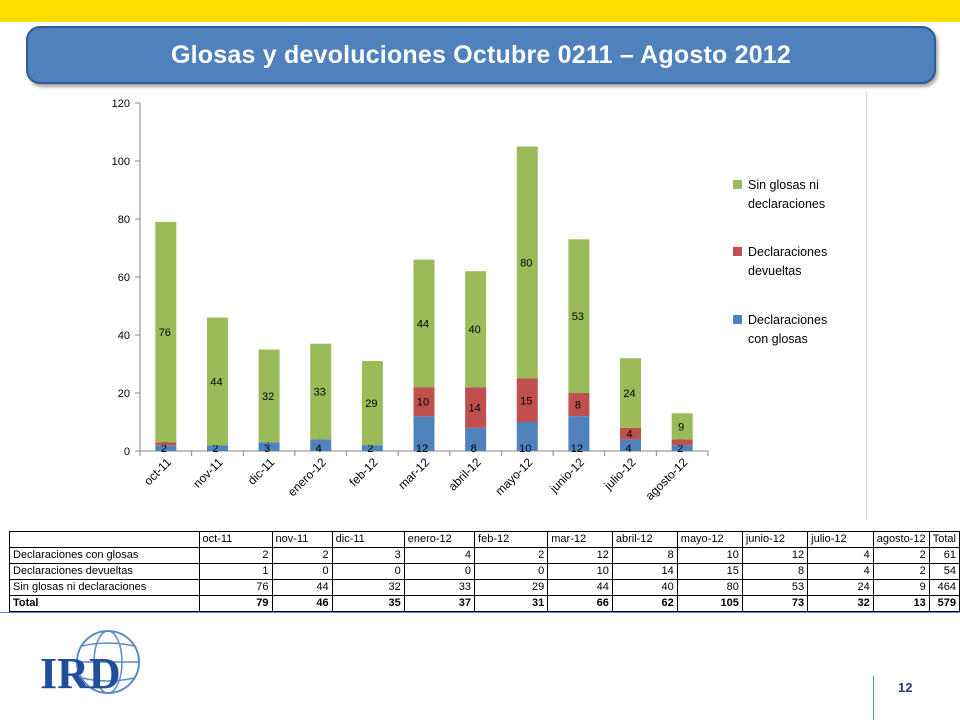  What do you see at coordinates (124, 220) in the screenshot?
I see `y-tick-label: 80` at bounding box center [124, 220].